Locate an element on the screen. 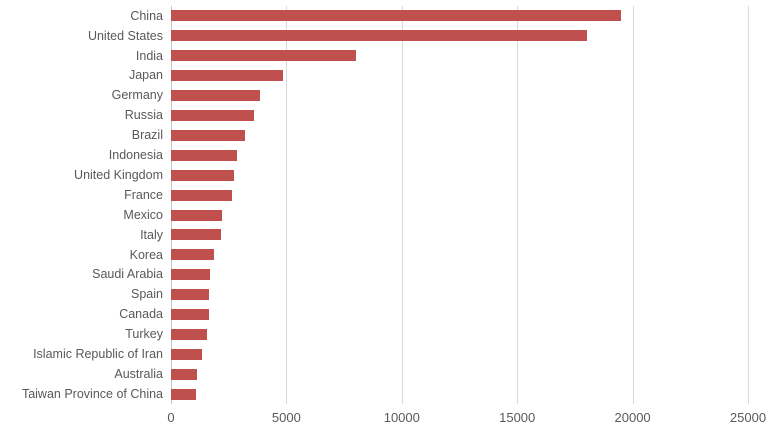 The width and height of the screenshot is (784, 438). bar-row: Turkey is located at coordinates (392, 335).